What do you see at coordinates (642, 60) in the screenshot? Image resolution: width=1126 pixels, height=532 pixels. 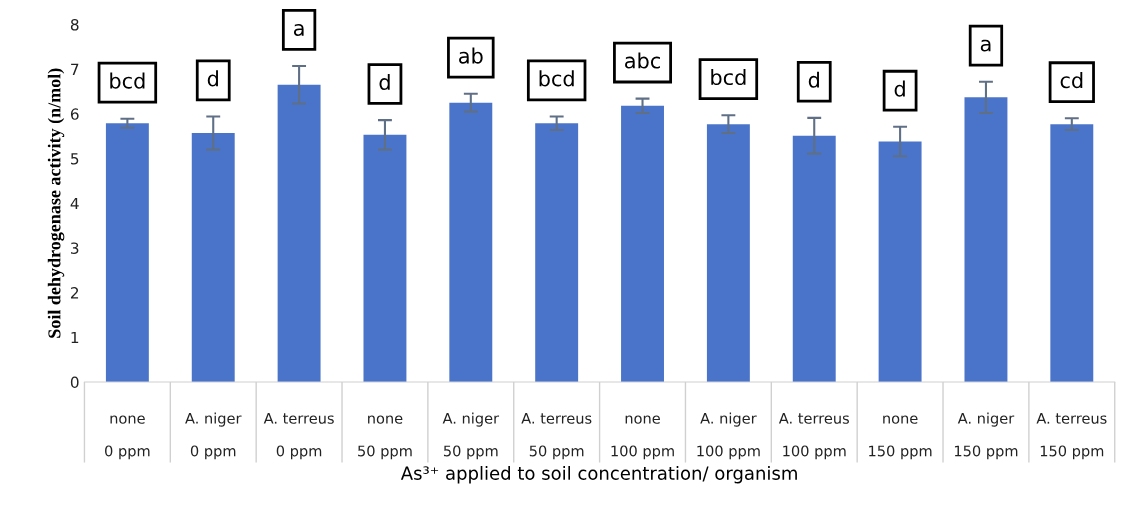 I see `annotation: abc` at bounding box center [642, 60].